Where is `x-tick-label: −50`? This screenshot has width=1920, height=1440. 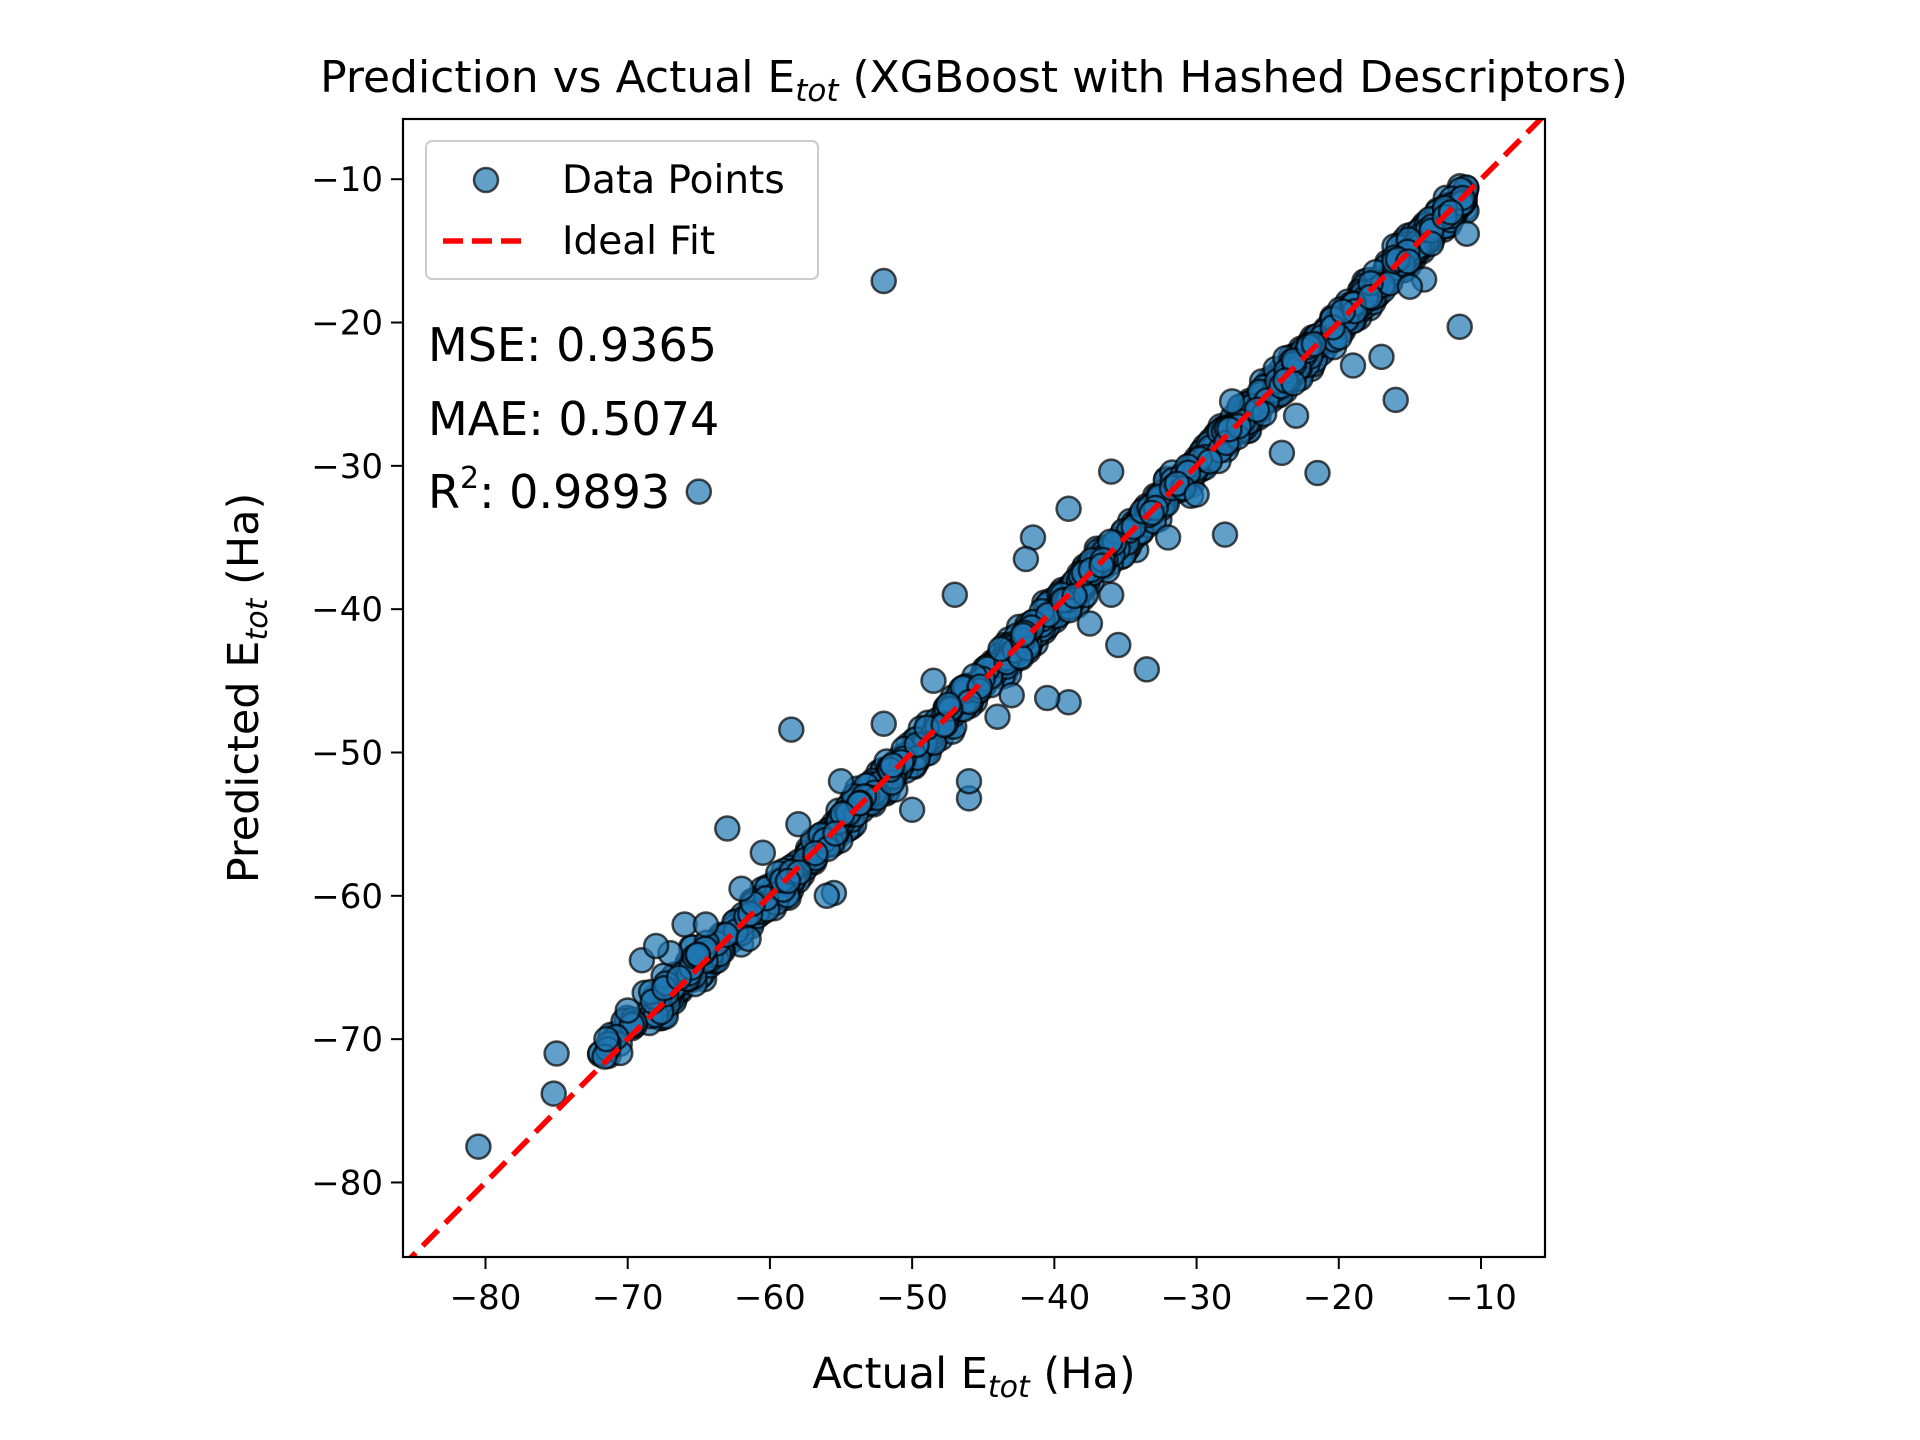
x-tick-label: −50 is located at coordinates (912, 1298).